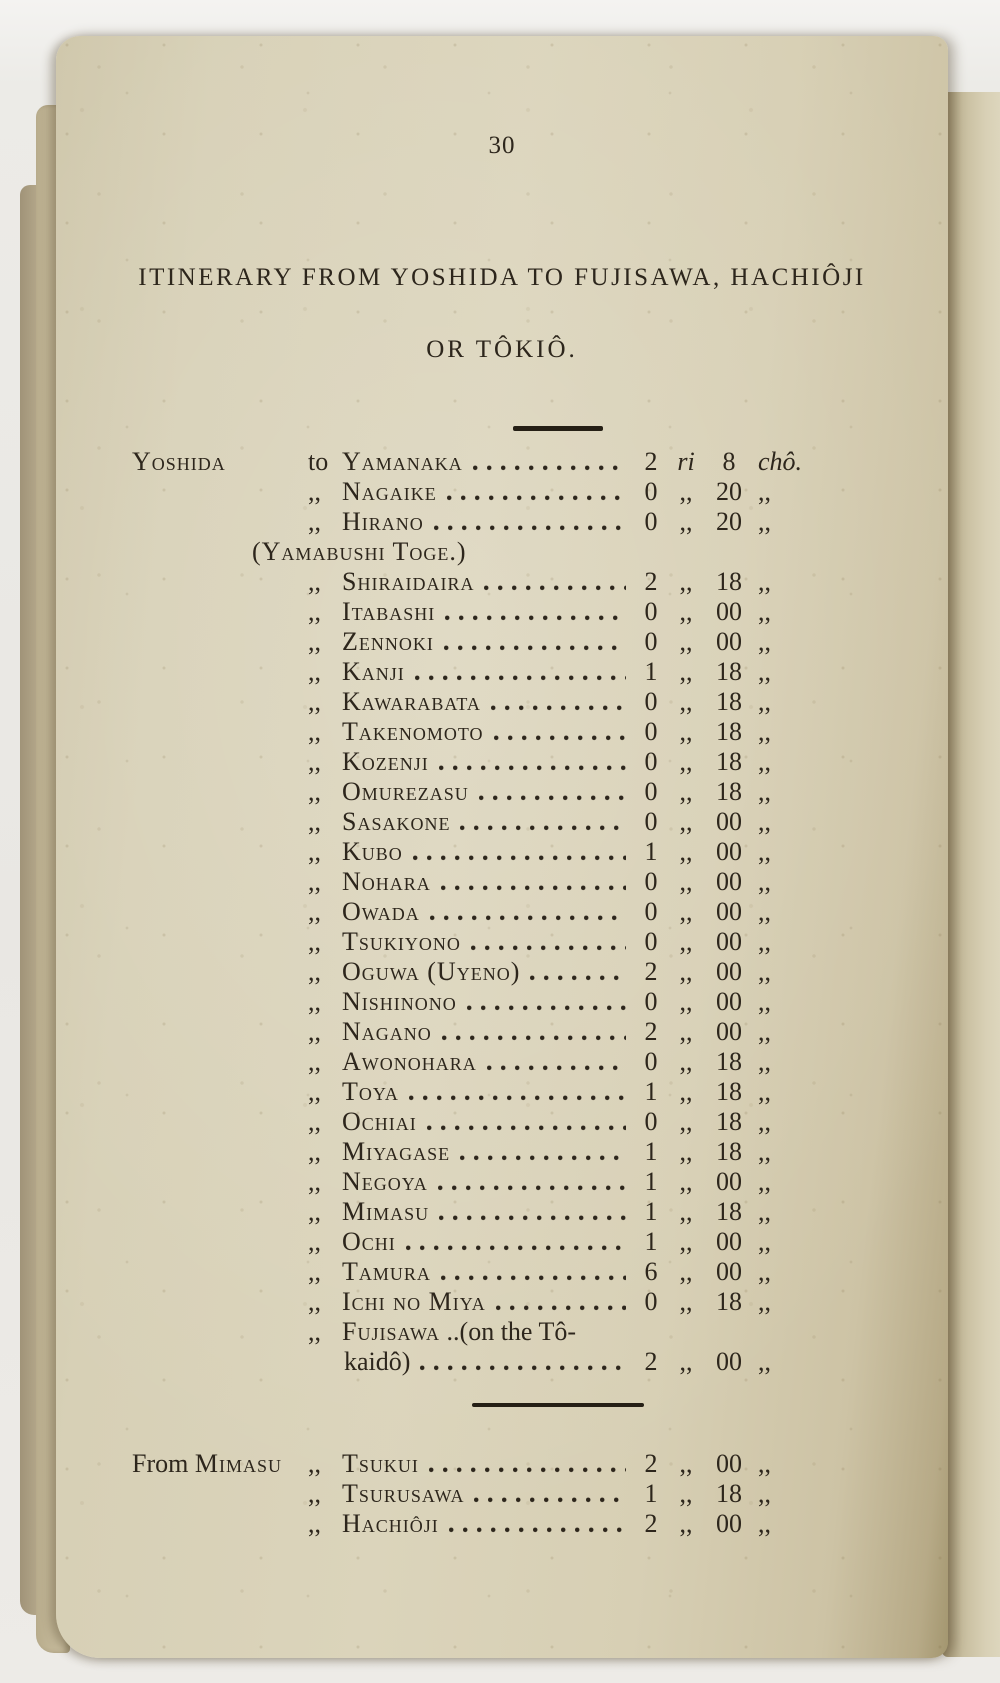  I want to click on destination-name: Mimasu, so click(386, 1211).